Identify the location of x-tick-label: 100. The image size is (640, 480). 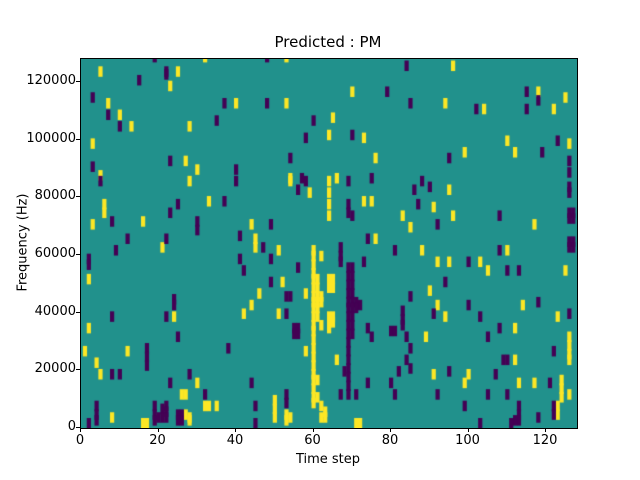
(467, 440).